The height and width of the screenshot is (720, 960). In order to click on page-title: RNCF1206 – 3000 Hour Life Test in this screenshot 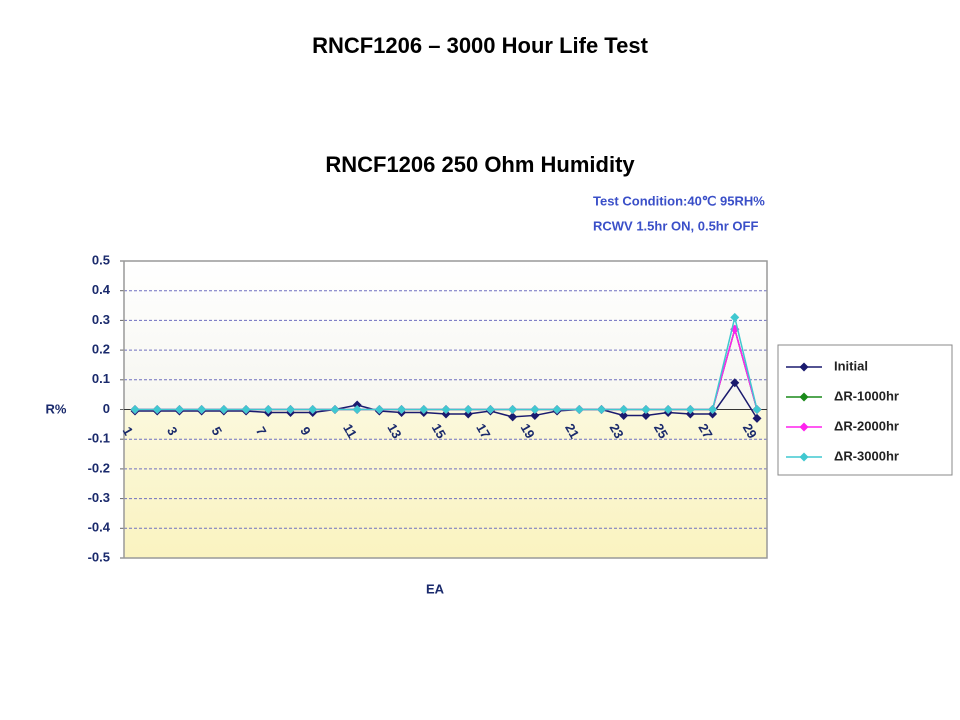, I will do `click(480, 45)`.